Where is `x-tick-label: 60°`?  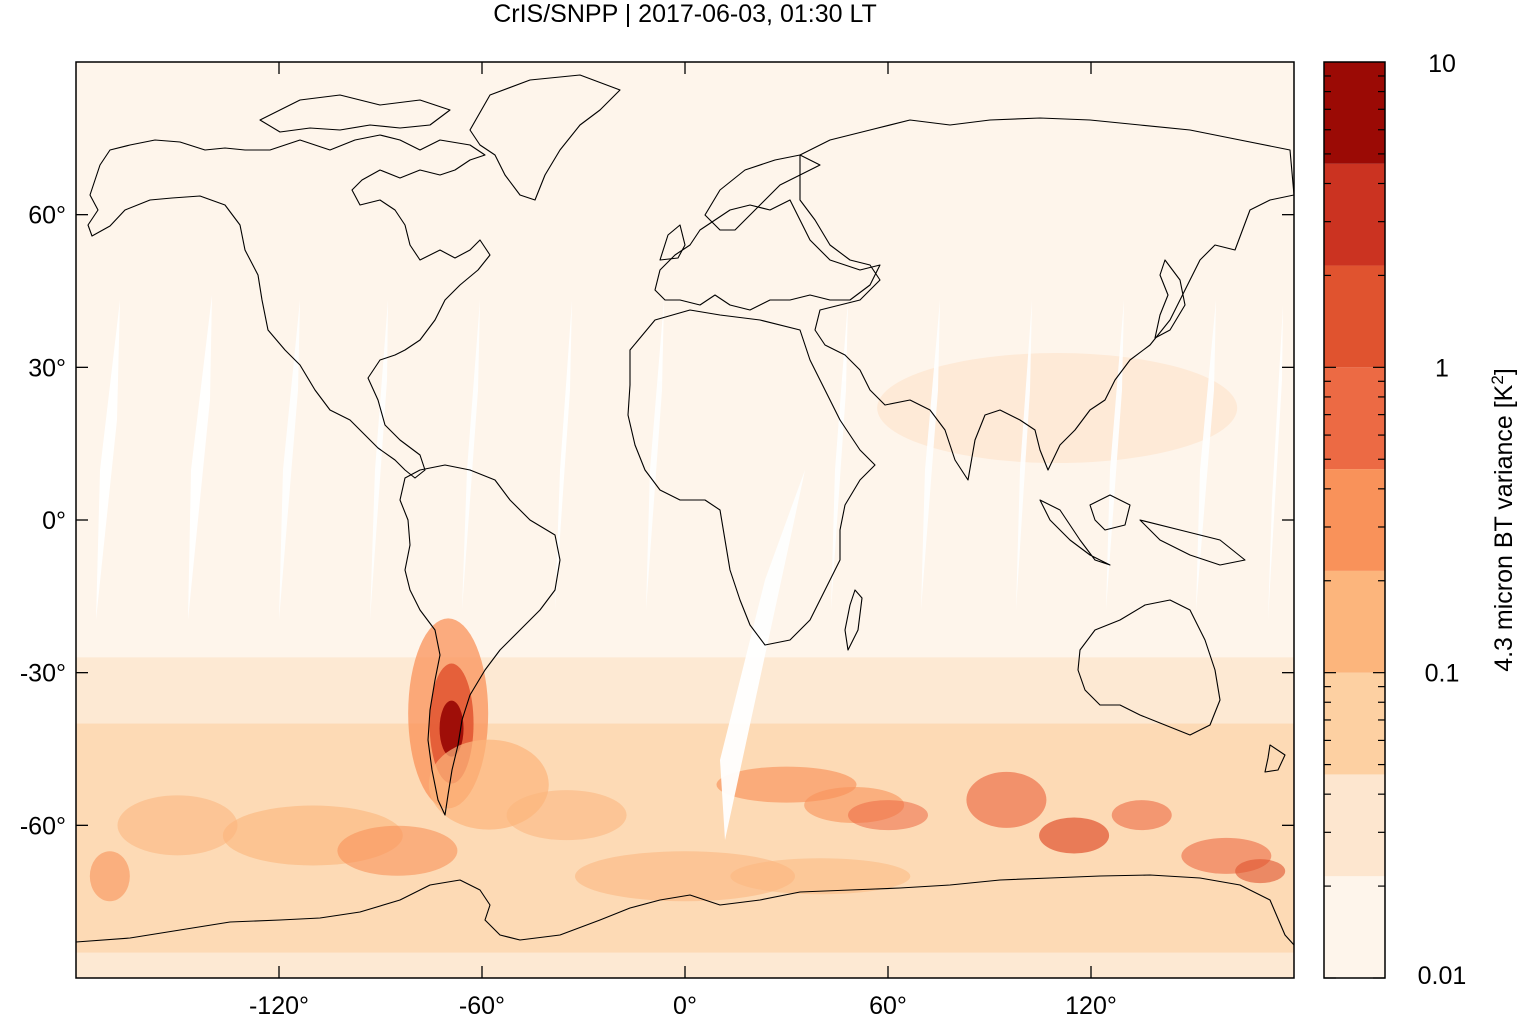 x-tick-label: 60° is located at coordinates (888, 1006).